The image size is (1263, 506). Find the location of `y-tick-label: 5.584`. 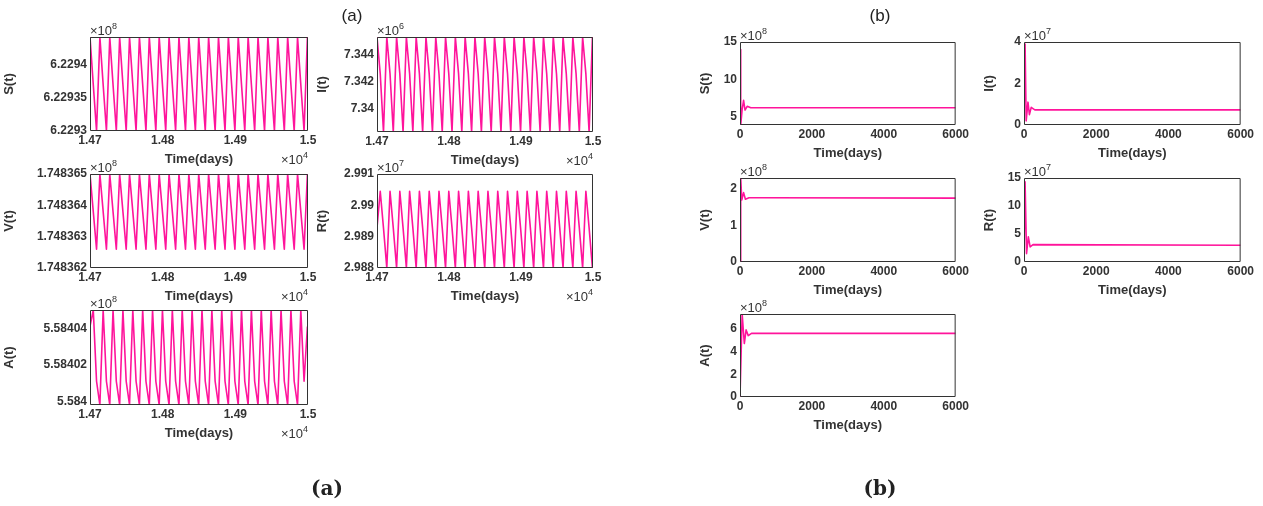

y-tick-label: 5.584 is located at coordinates (72, 400).